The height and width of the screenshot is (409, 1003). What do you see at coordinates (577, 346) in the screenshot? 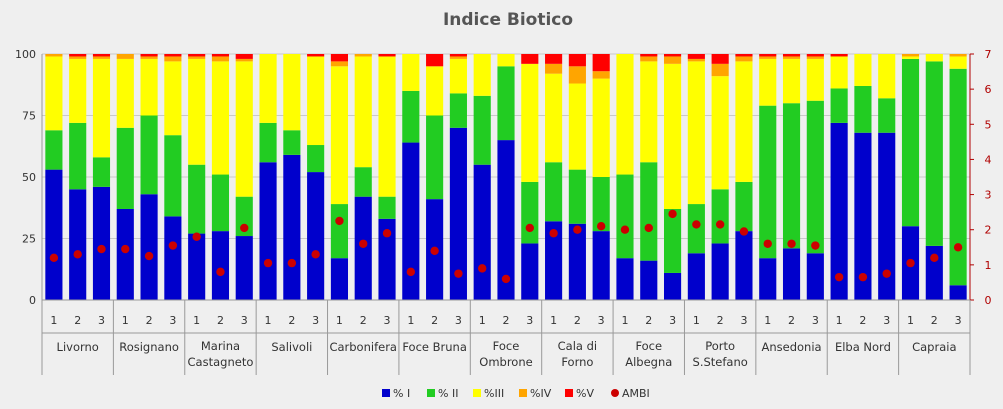
I see `site-label: Cala di` at bounding box center [577, 346].